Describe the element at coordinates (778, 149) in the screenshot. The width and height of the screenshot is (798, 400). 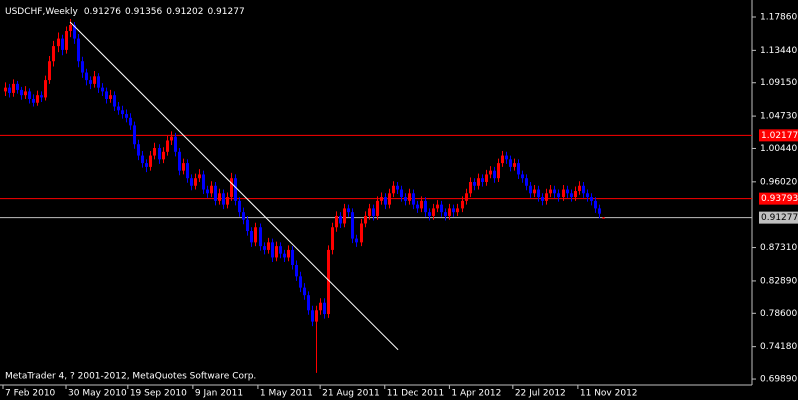
I see `y-tick-label: 1.00440` at that location.